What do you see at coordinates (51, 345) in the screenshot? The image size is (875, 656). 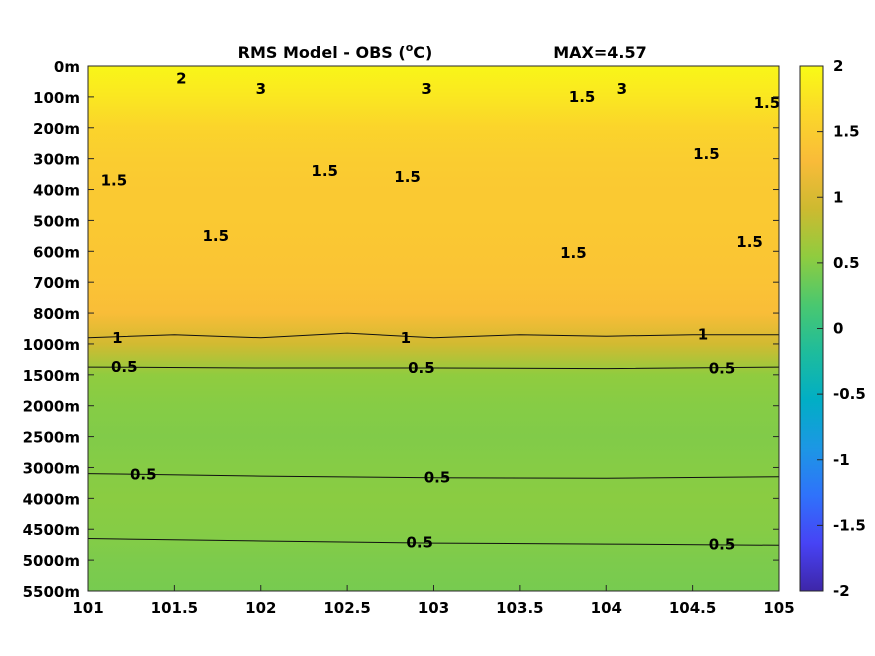 I see `y-tick-label-9: 1000m` at bounding box center [51, 345].